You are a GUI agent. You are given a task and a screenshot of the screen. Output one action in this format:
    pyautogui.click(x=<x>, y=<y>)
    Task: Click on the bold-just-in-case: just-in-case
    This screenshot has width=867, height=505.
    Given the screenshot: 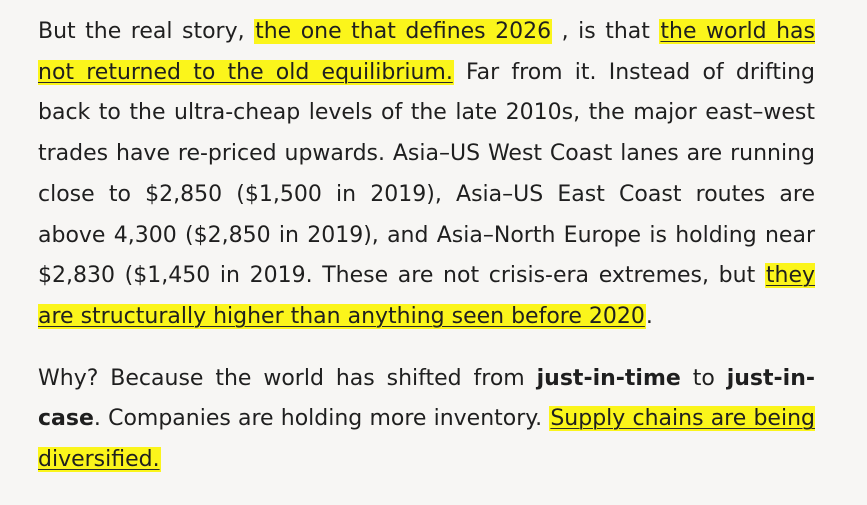 What is the action you would take?
    pyautogui.click(x=426, y=398)
    